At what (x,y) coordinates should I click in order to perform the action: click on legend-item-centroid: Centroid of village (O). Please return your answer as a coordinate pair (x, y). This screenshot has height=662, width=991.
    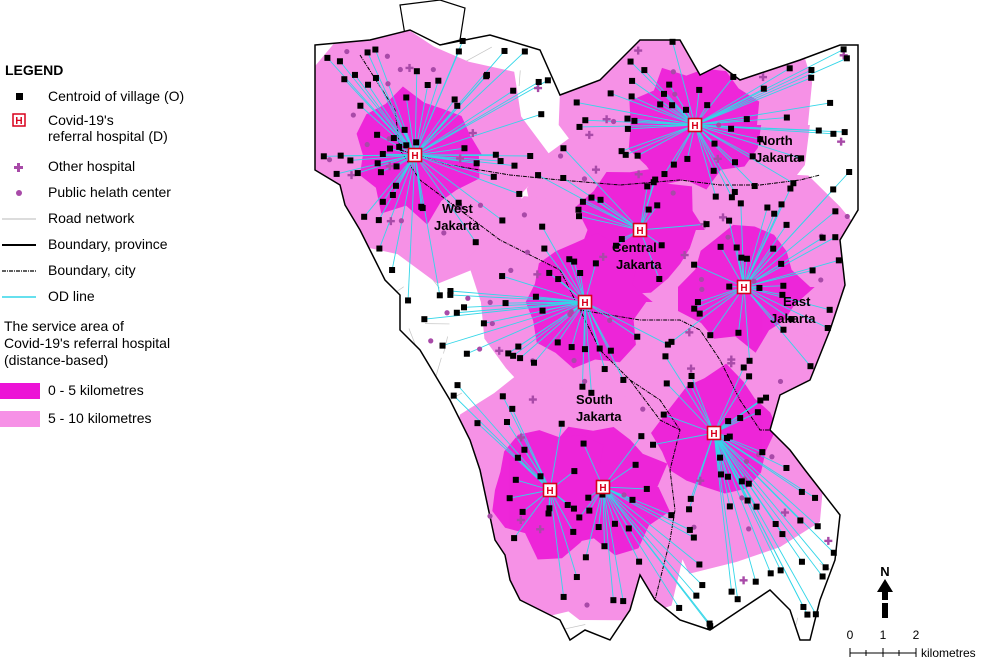
    Looking at the image, I should click on (150, 97).